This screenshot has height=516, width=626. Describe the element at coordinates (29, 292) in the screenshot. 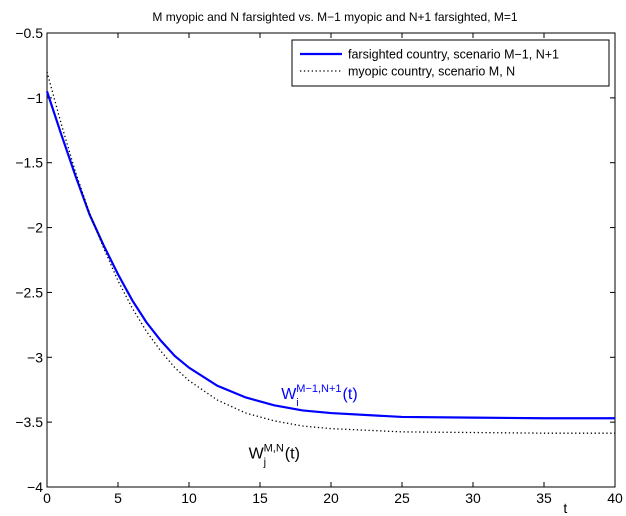

I see `y-tick-label: −2.5` at that location.